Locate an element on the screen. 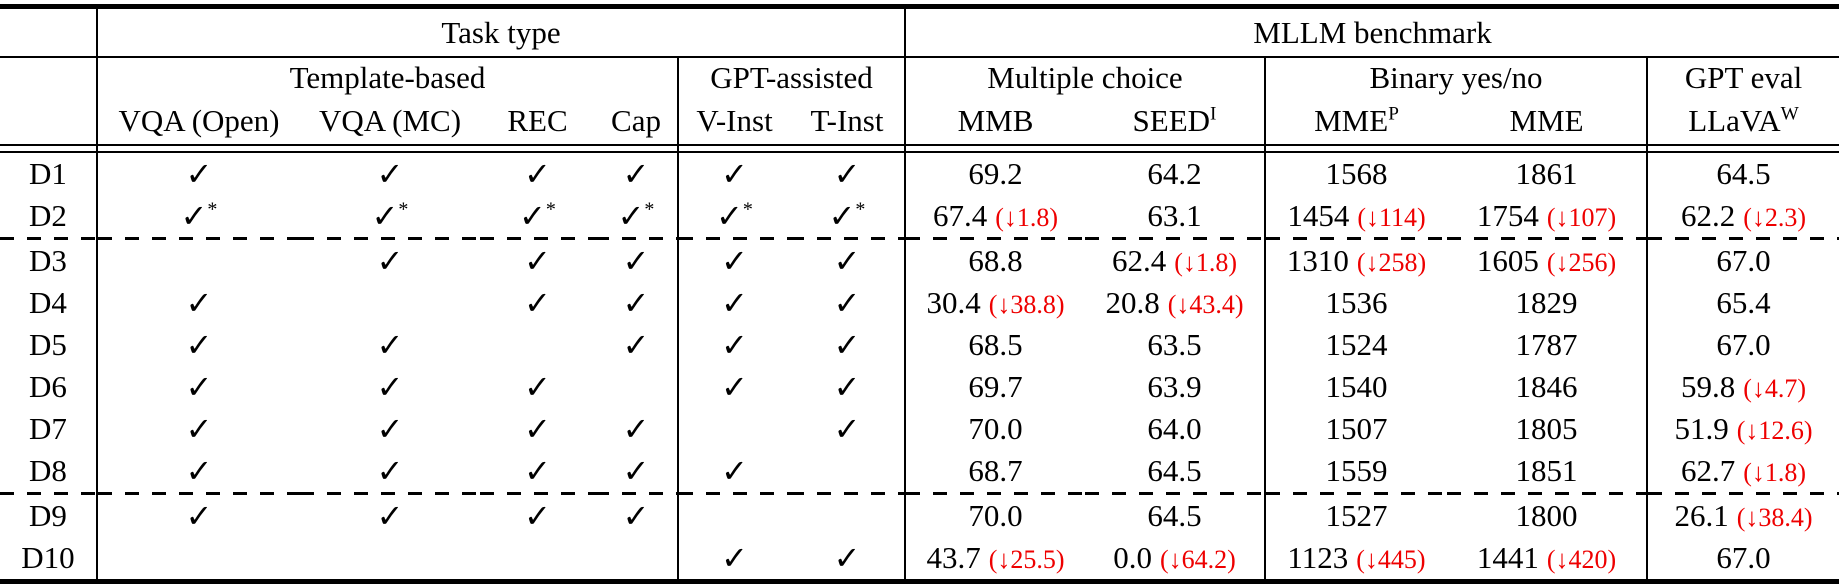 This screenshot has height=584, width=1839. metric-cell: 62.4 (↓1.8) is located at coordinates (1175, 261).